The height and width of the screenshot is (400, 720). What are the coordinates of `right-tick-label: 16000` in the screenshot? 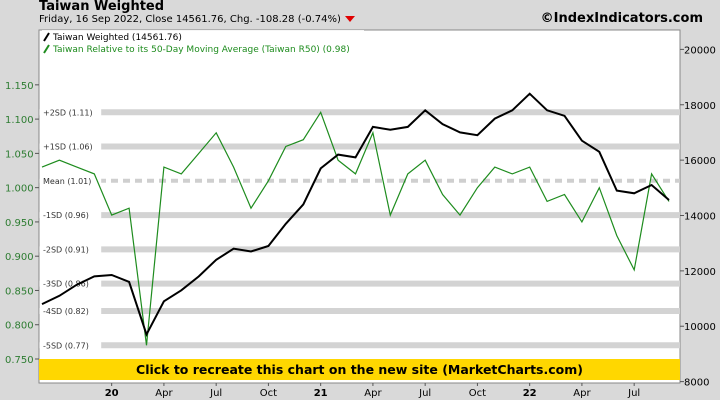 It's located at (700, 161).